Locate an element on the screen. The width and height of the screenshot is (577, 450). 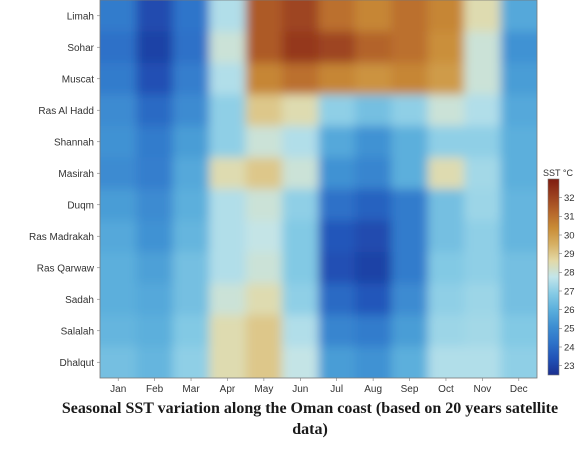
y-tick-label: Ras Madrakah is located at coordinates (61, 237).